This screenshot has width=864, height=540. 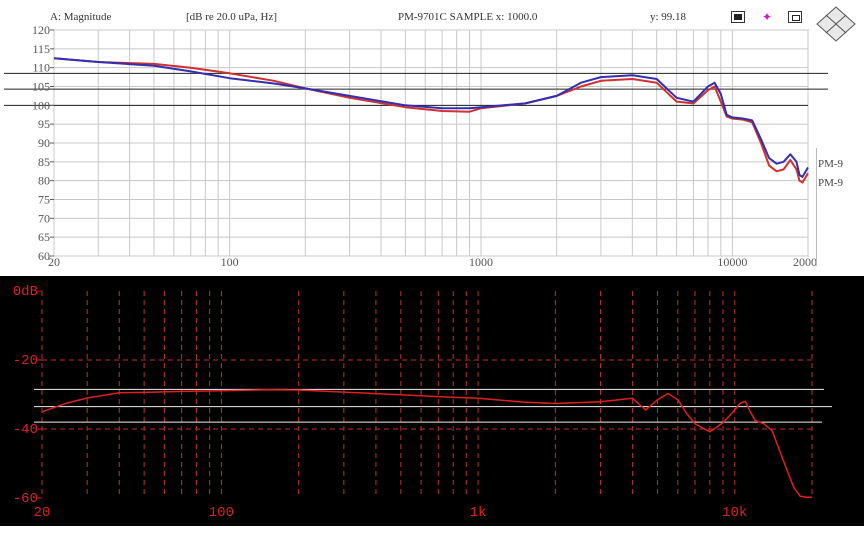 What do you see at coordinates (831, 164) in the screenshot?
I see `legend-entry-1: PM-9` at bounding box center [831, 164].